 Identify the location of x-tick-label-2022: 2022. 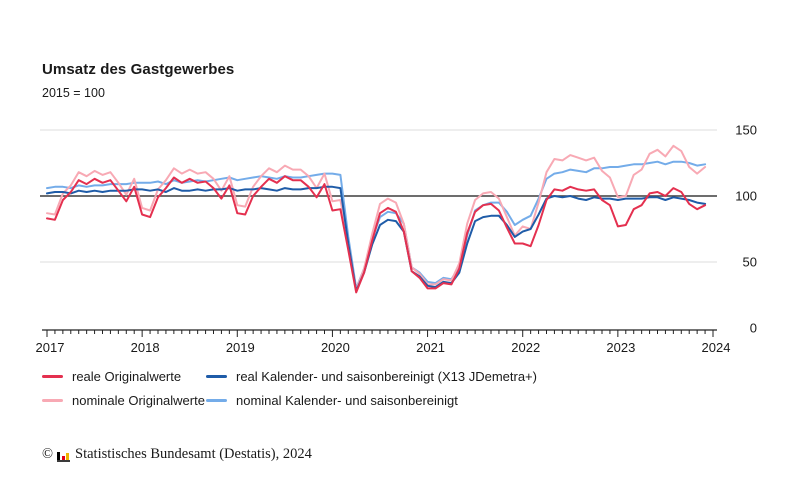
(525, 347).